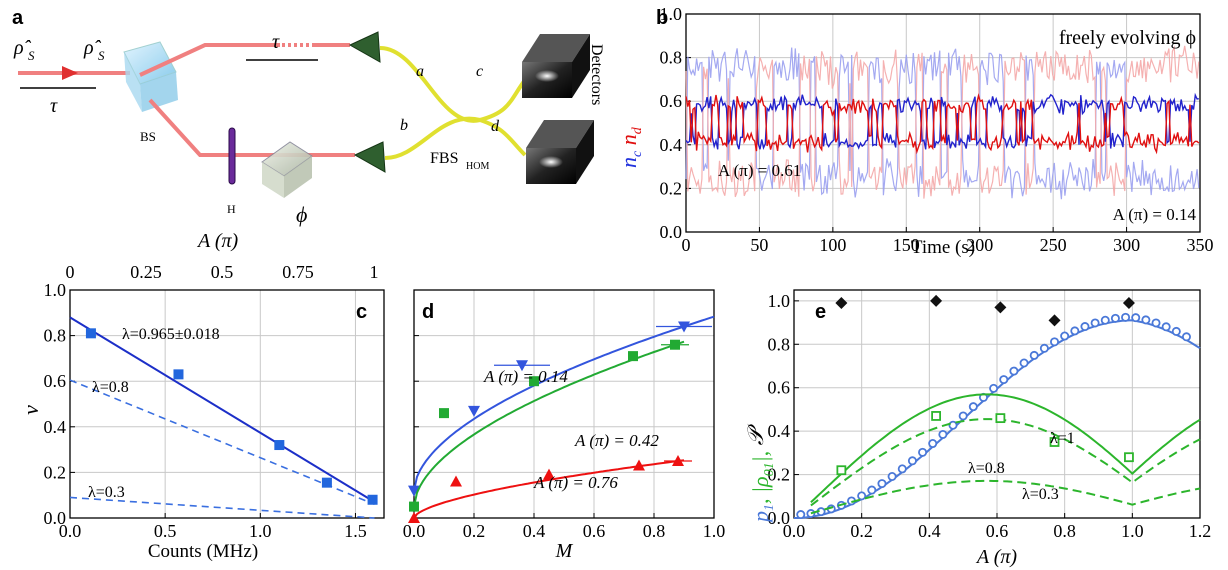 The width and height of the screenshot is (1228, 570). What do you see at coordinates (444, 158) in the screenshot?
I see `fbs-label: FBS` at bounding box center [444, 158].